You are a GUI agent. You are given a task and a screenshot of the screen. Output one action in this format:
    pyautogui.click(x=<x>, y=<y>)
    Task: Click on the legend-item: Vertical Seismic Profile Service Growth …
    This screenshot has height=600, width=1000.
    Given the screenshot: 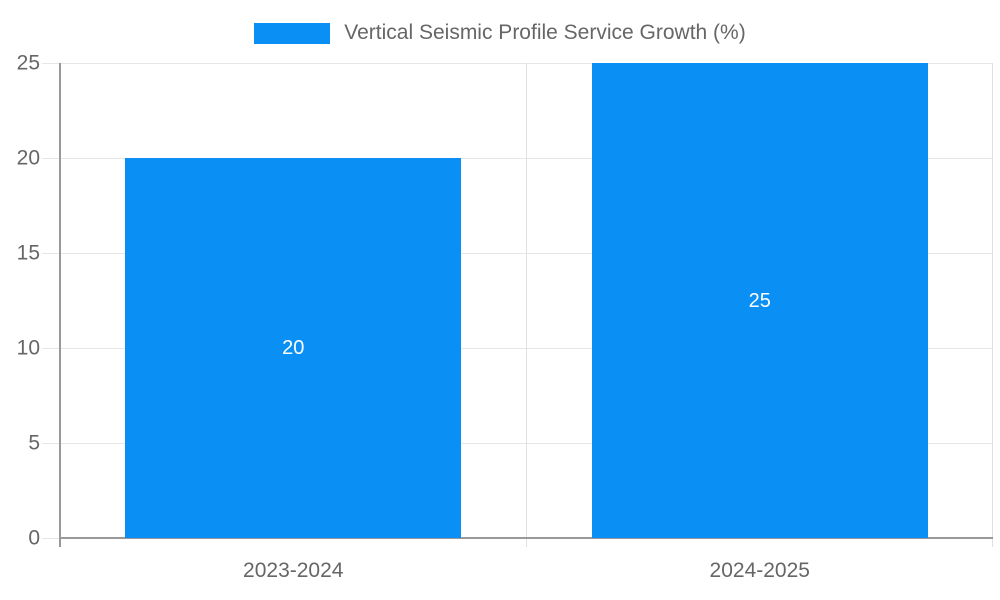 What is the action you would take?
    pyautogui.click(x=500, y=33)
    